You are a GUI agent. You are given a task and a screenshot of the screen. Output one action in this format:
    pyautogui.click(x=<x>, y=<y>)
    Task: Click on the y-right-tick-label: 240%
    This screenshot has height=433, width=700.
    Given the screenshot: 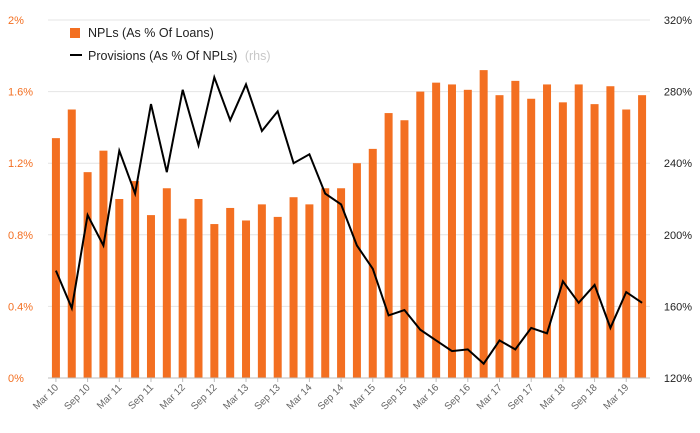 What is the action you would take?
    pyautogui.click(x=678, y=164)
    